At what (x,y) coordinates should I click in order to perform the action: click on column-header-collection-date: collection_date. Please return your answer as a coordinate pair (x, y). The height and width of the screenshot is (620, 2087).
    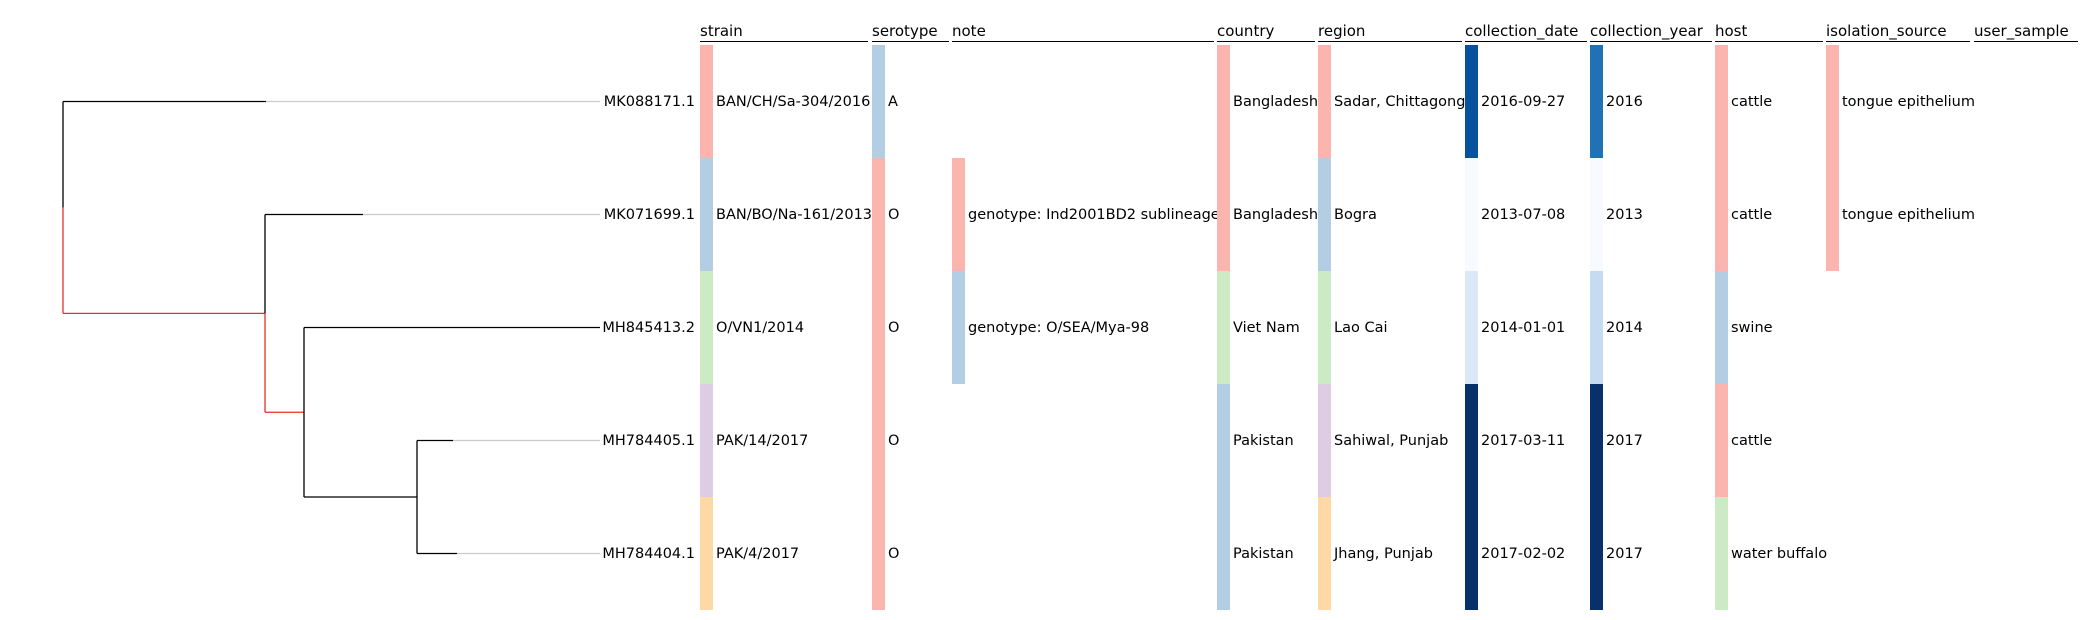
    Looking at the image, I should click on (1526, 32).